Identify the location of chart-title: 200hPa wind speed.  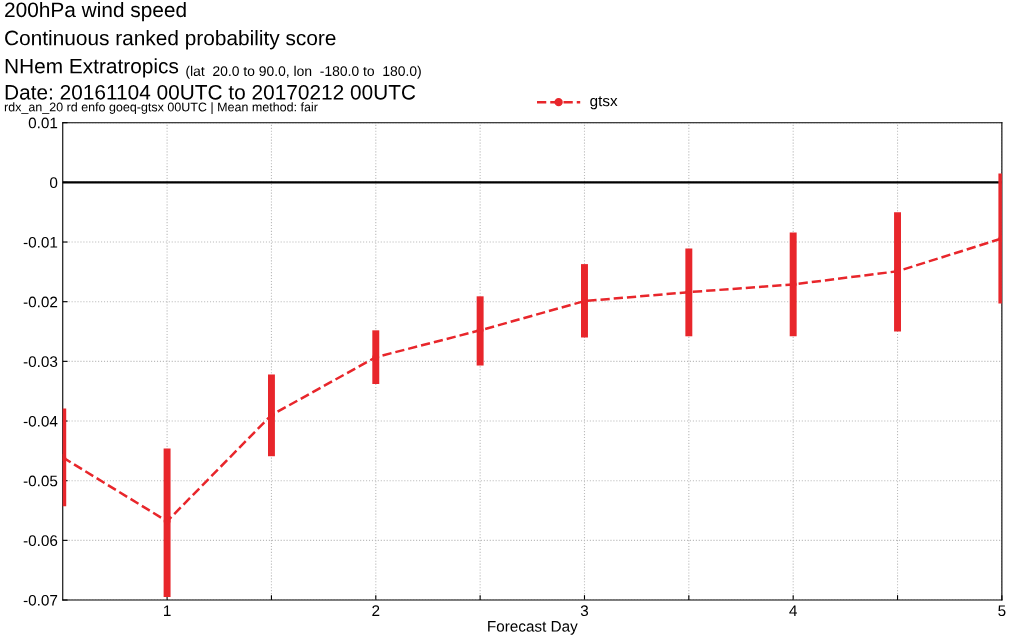
(95, 11).